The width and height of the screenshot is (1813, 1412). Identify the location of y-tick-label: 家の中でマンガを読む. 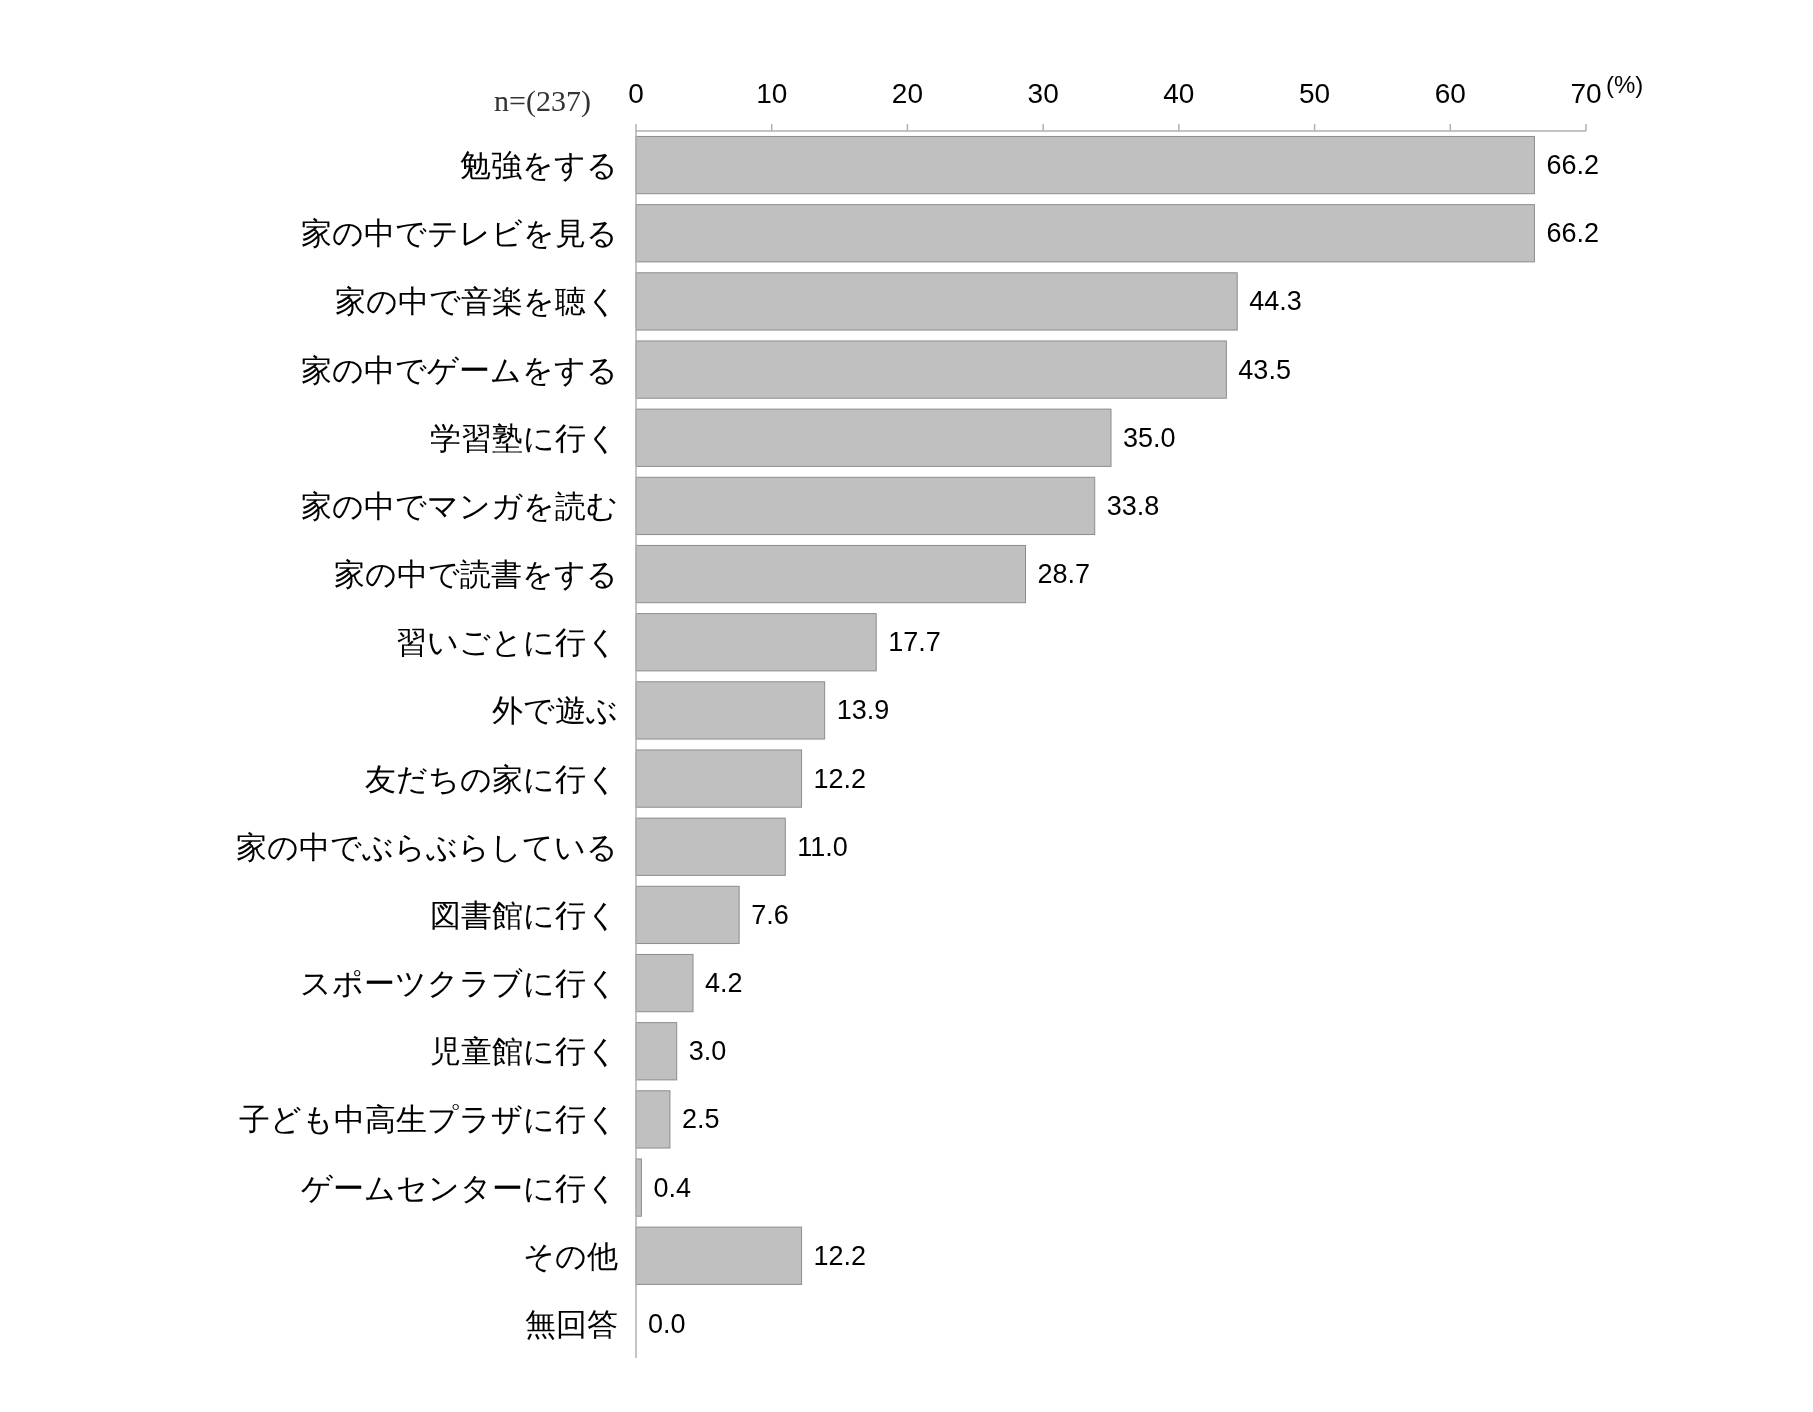
(459, 506).